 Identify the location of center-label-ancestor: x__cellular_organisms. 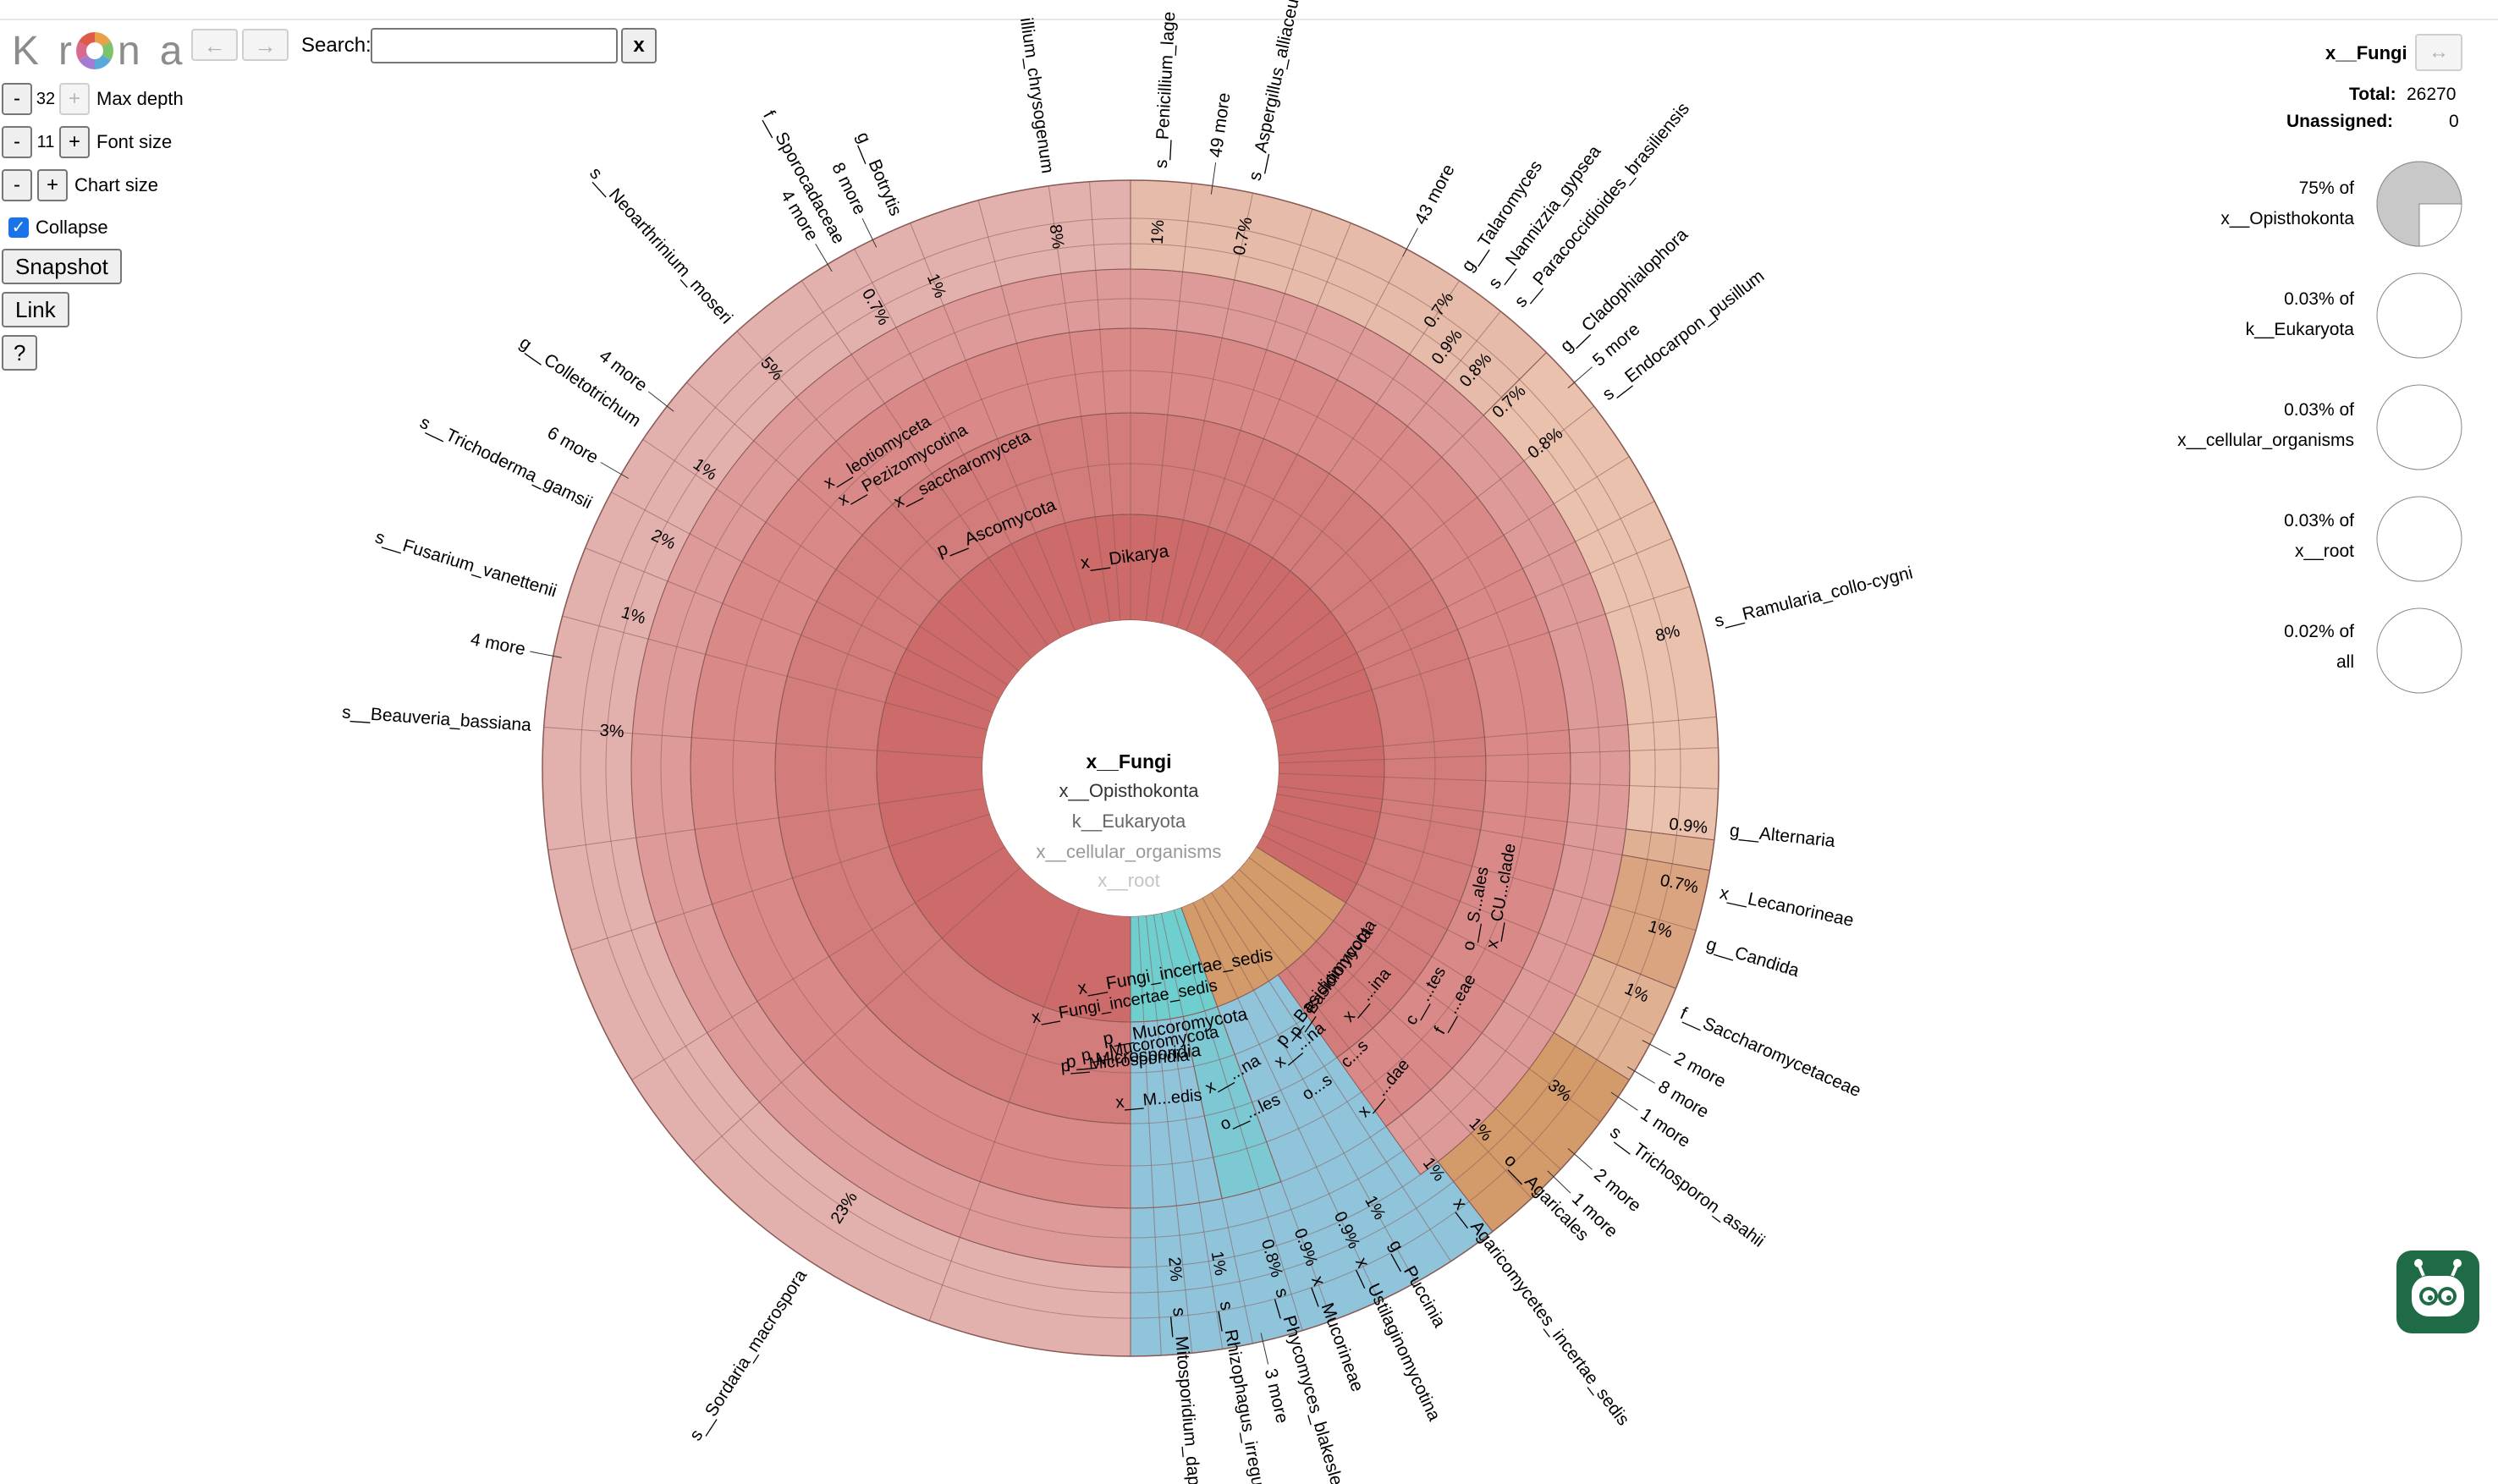
(1129, 851).